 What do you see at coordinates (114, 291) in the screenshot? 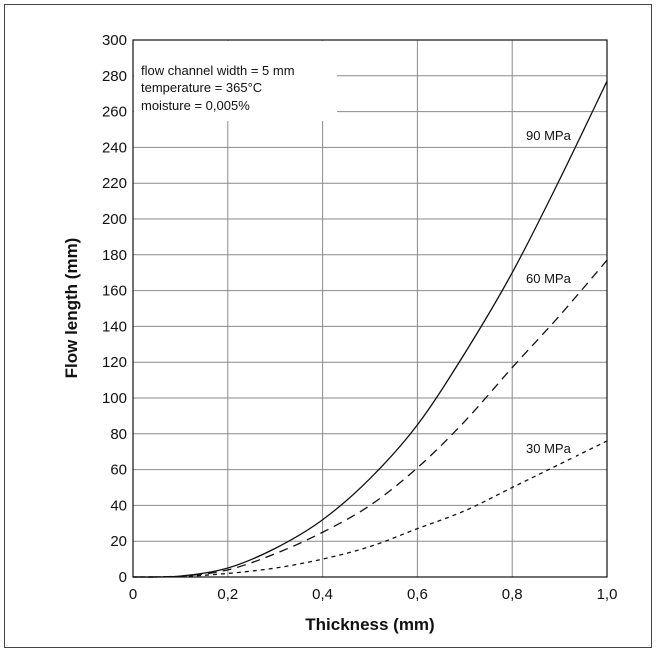
I see `y-tick-label: 160` at bounding box center [114, 291].